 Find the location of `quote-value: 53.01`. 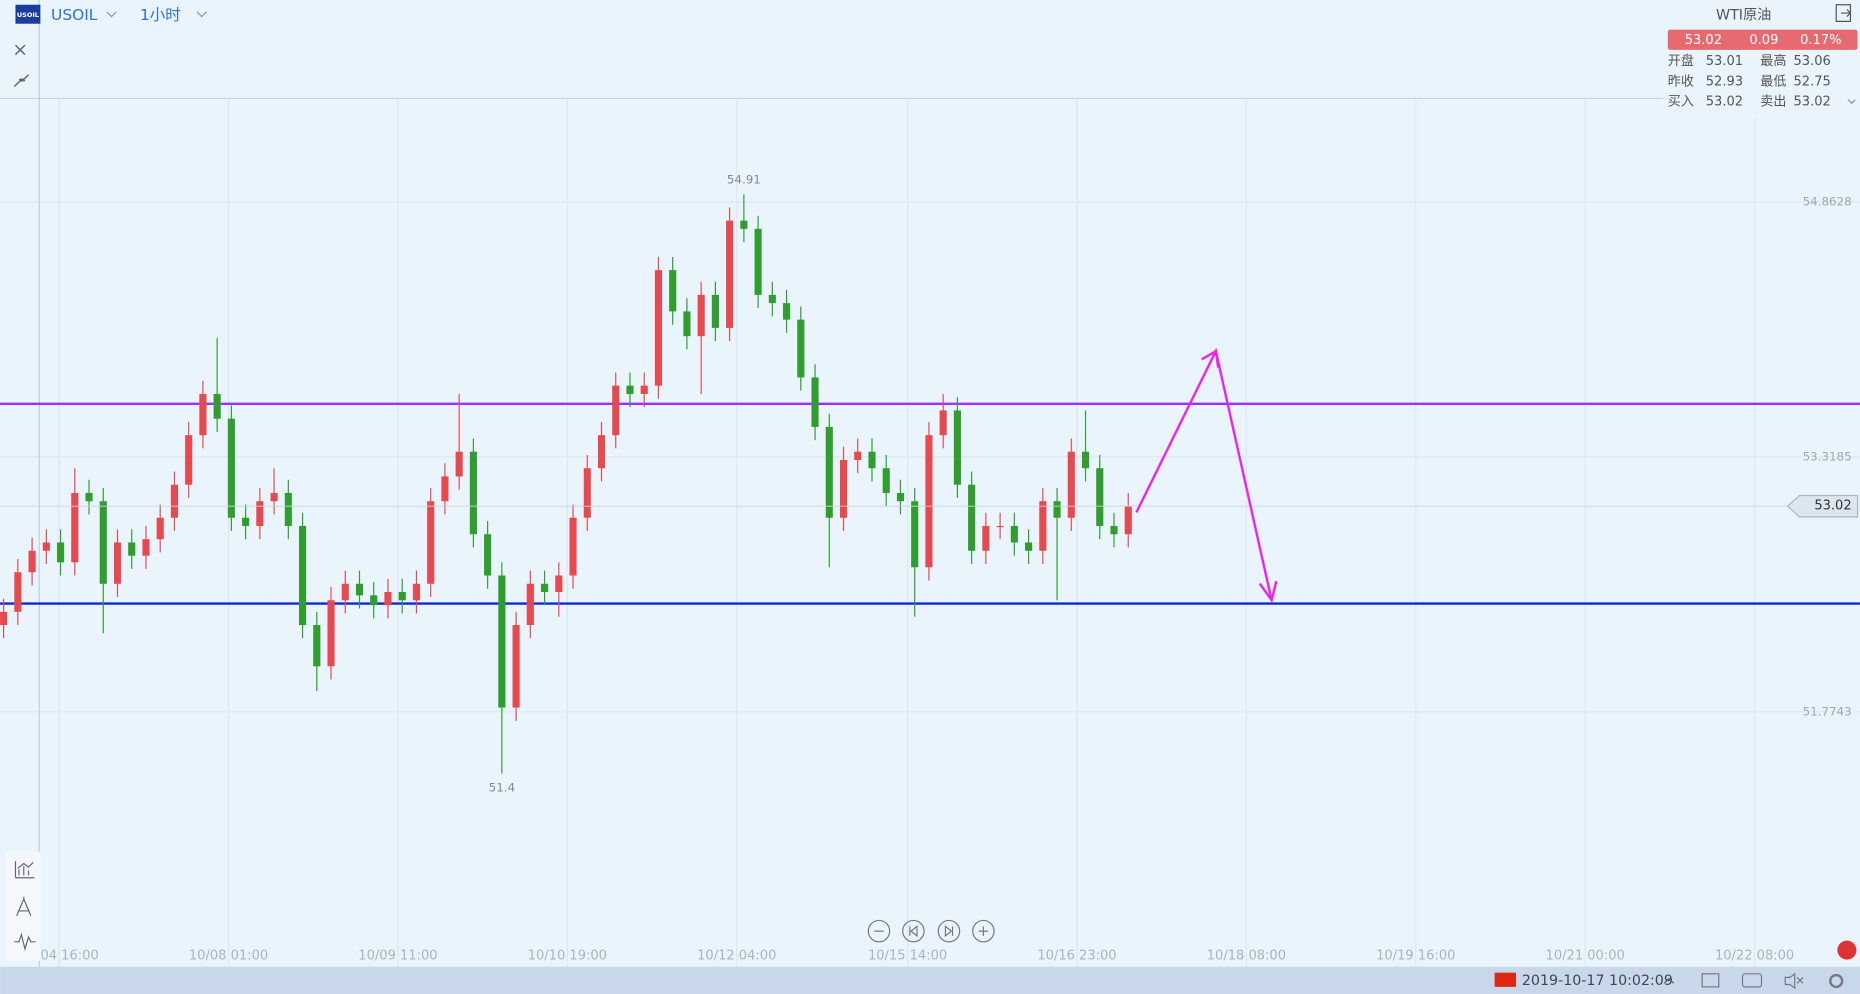

quote-value: 53.01 is located at coordinates (1724, 61).